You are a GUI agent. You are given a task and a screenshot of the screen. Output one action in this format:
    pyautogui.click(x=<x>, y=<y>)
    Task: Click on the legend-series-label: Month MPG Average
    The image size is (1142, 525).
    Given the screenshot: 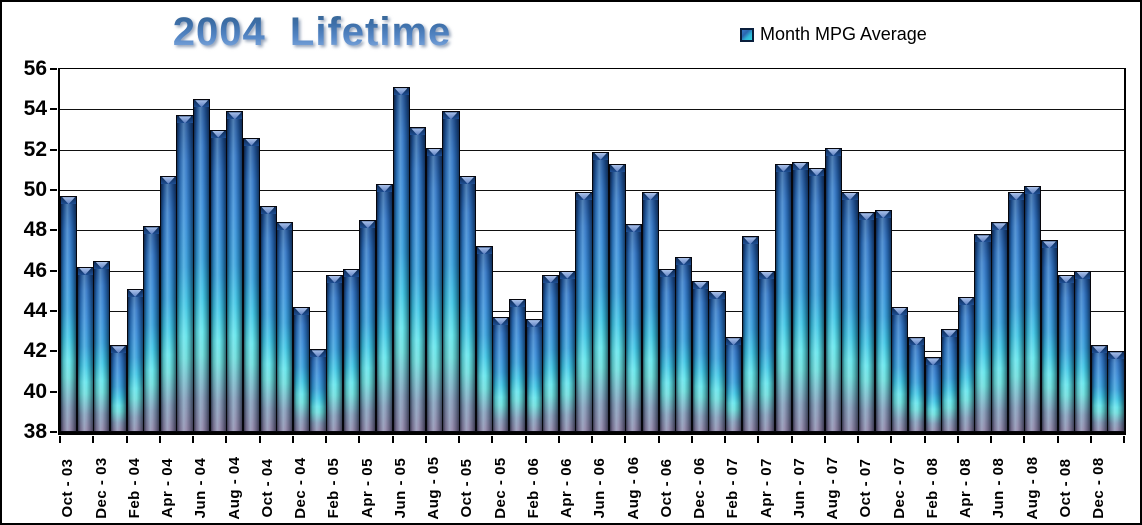 What is the action you would take?
    pyautogui.click(x=843, y=34)
    